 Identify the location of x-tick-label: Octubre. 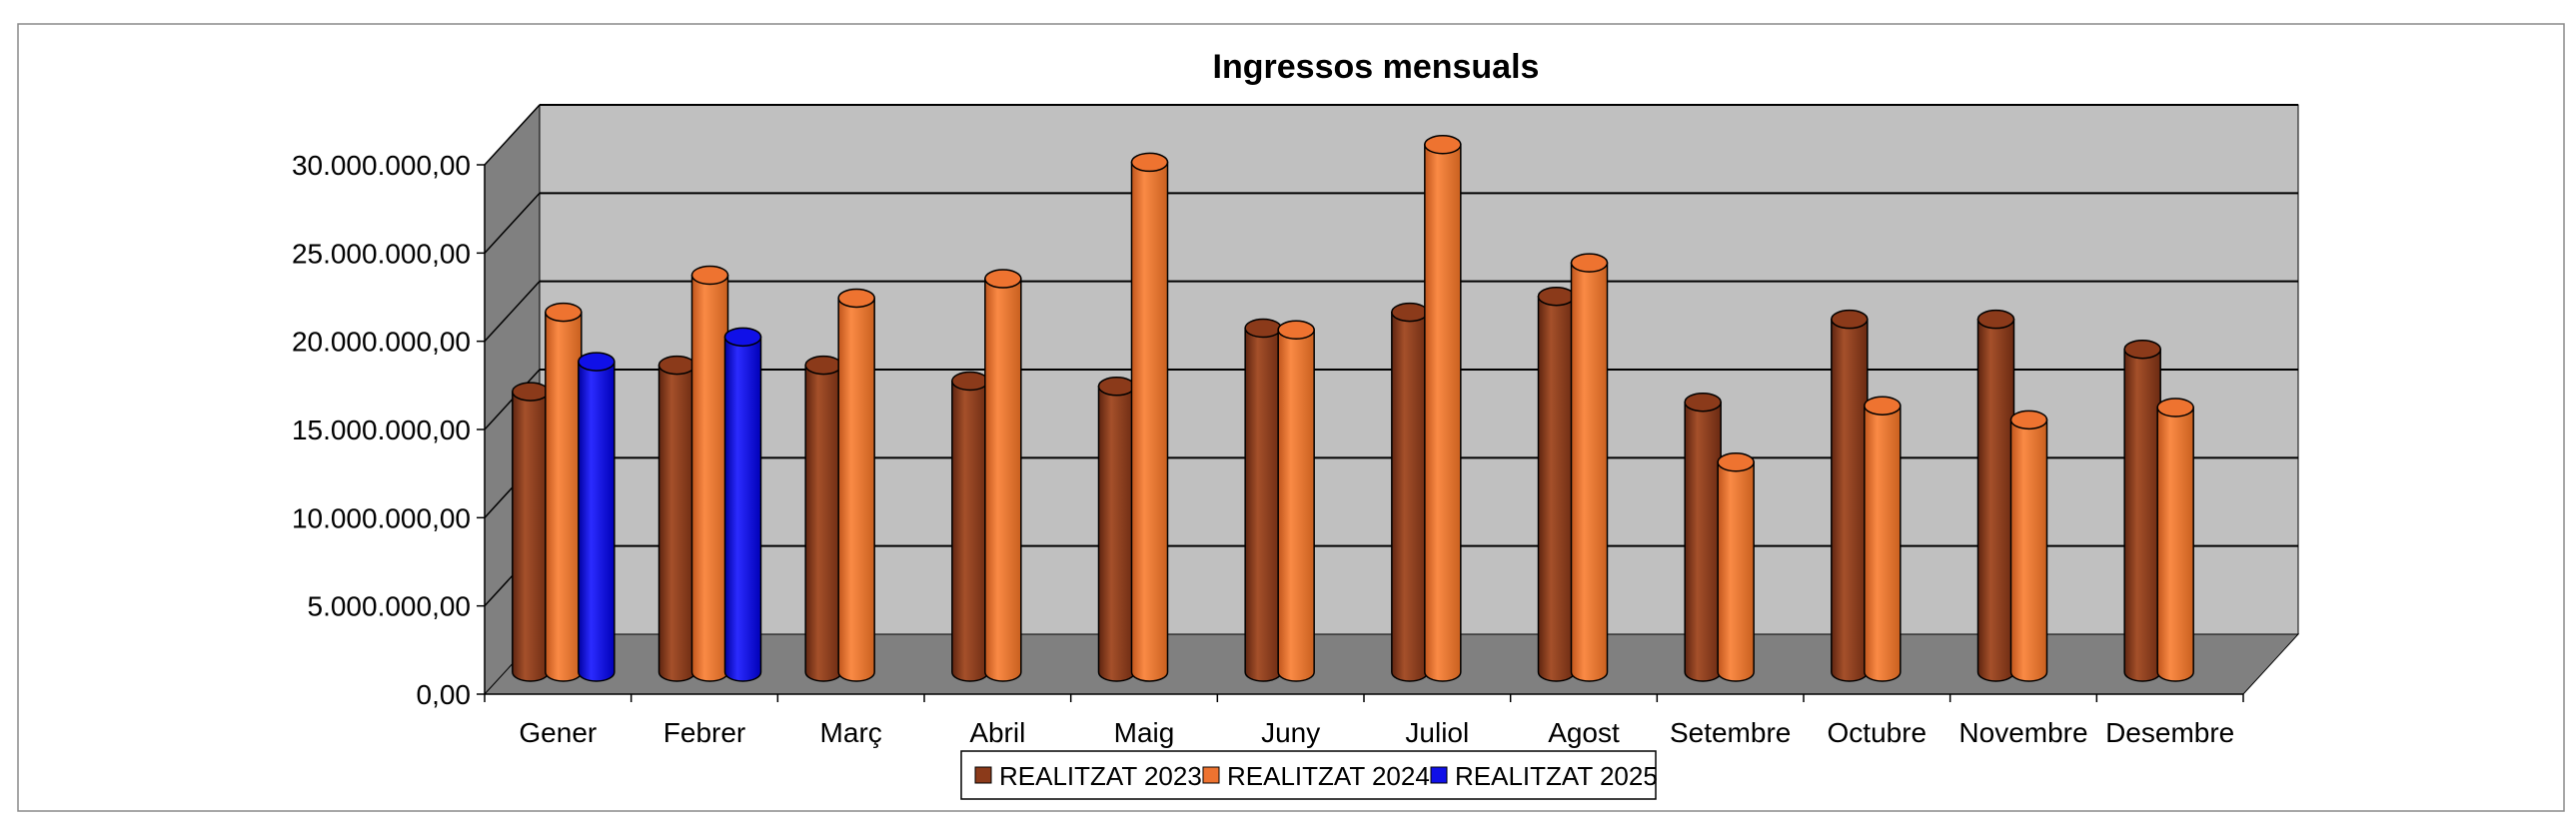
(1878, 732).